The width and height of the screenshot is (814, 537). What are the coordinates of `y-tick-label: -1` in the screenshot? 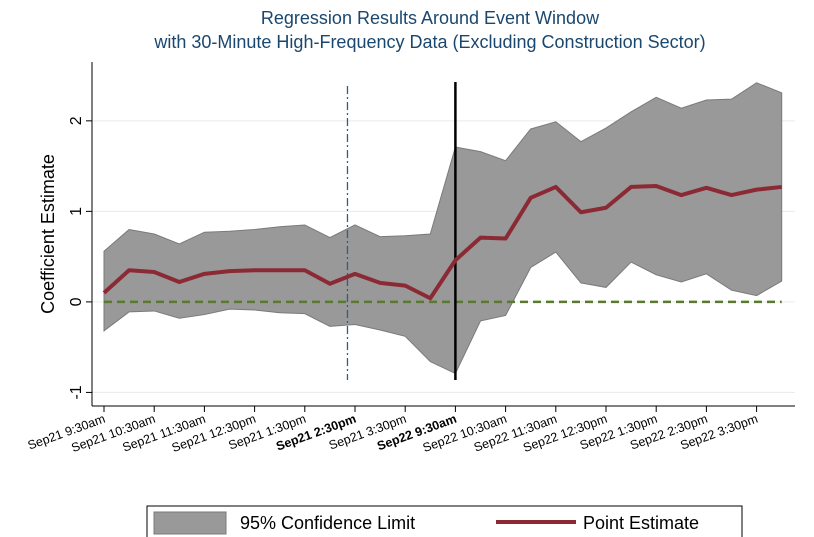 It's located at (76, 392).